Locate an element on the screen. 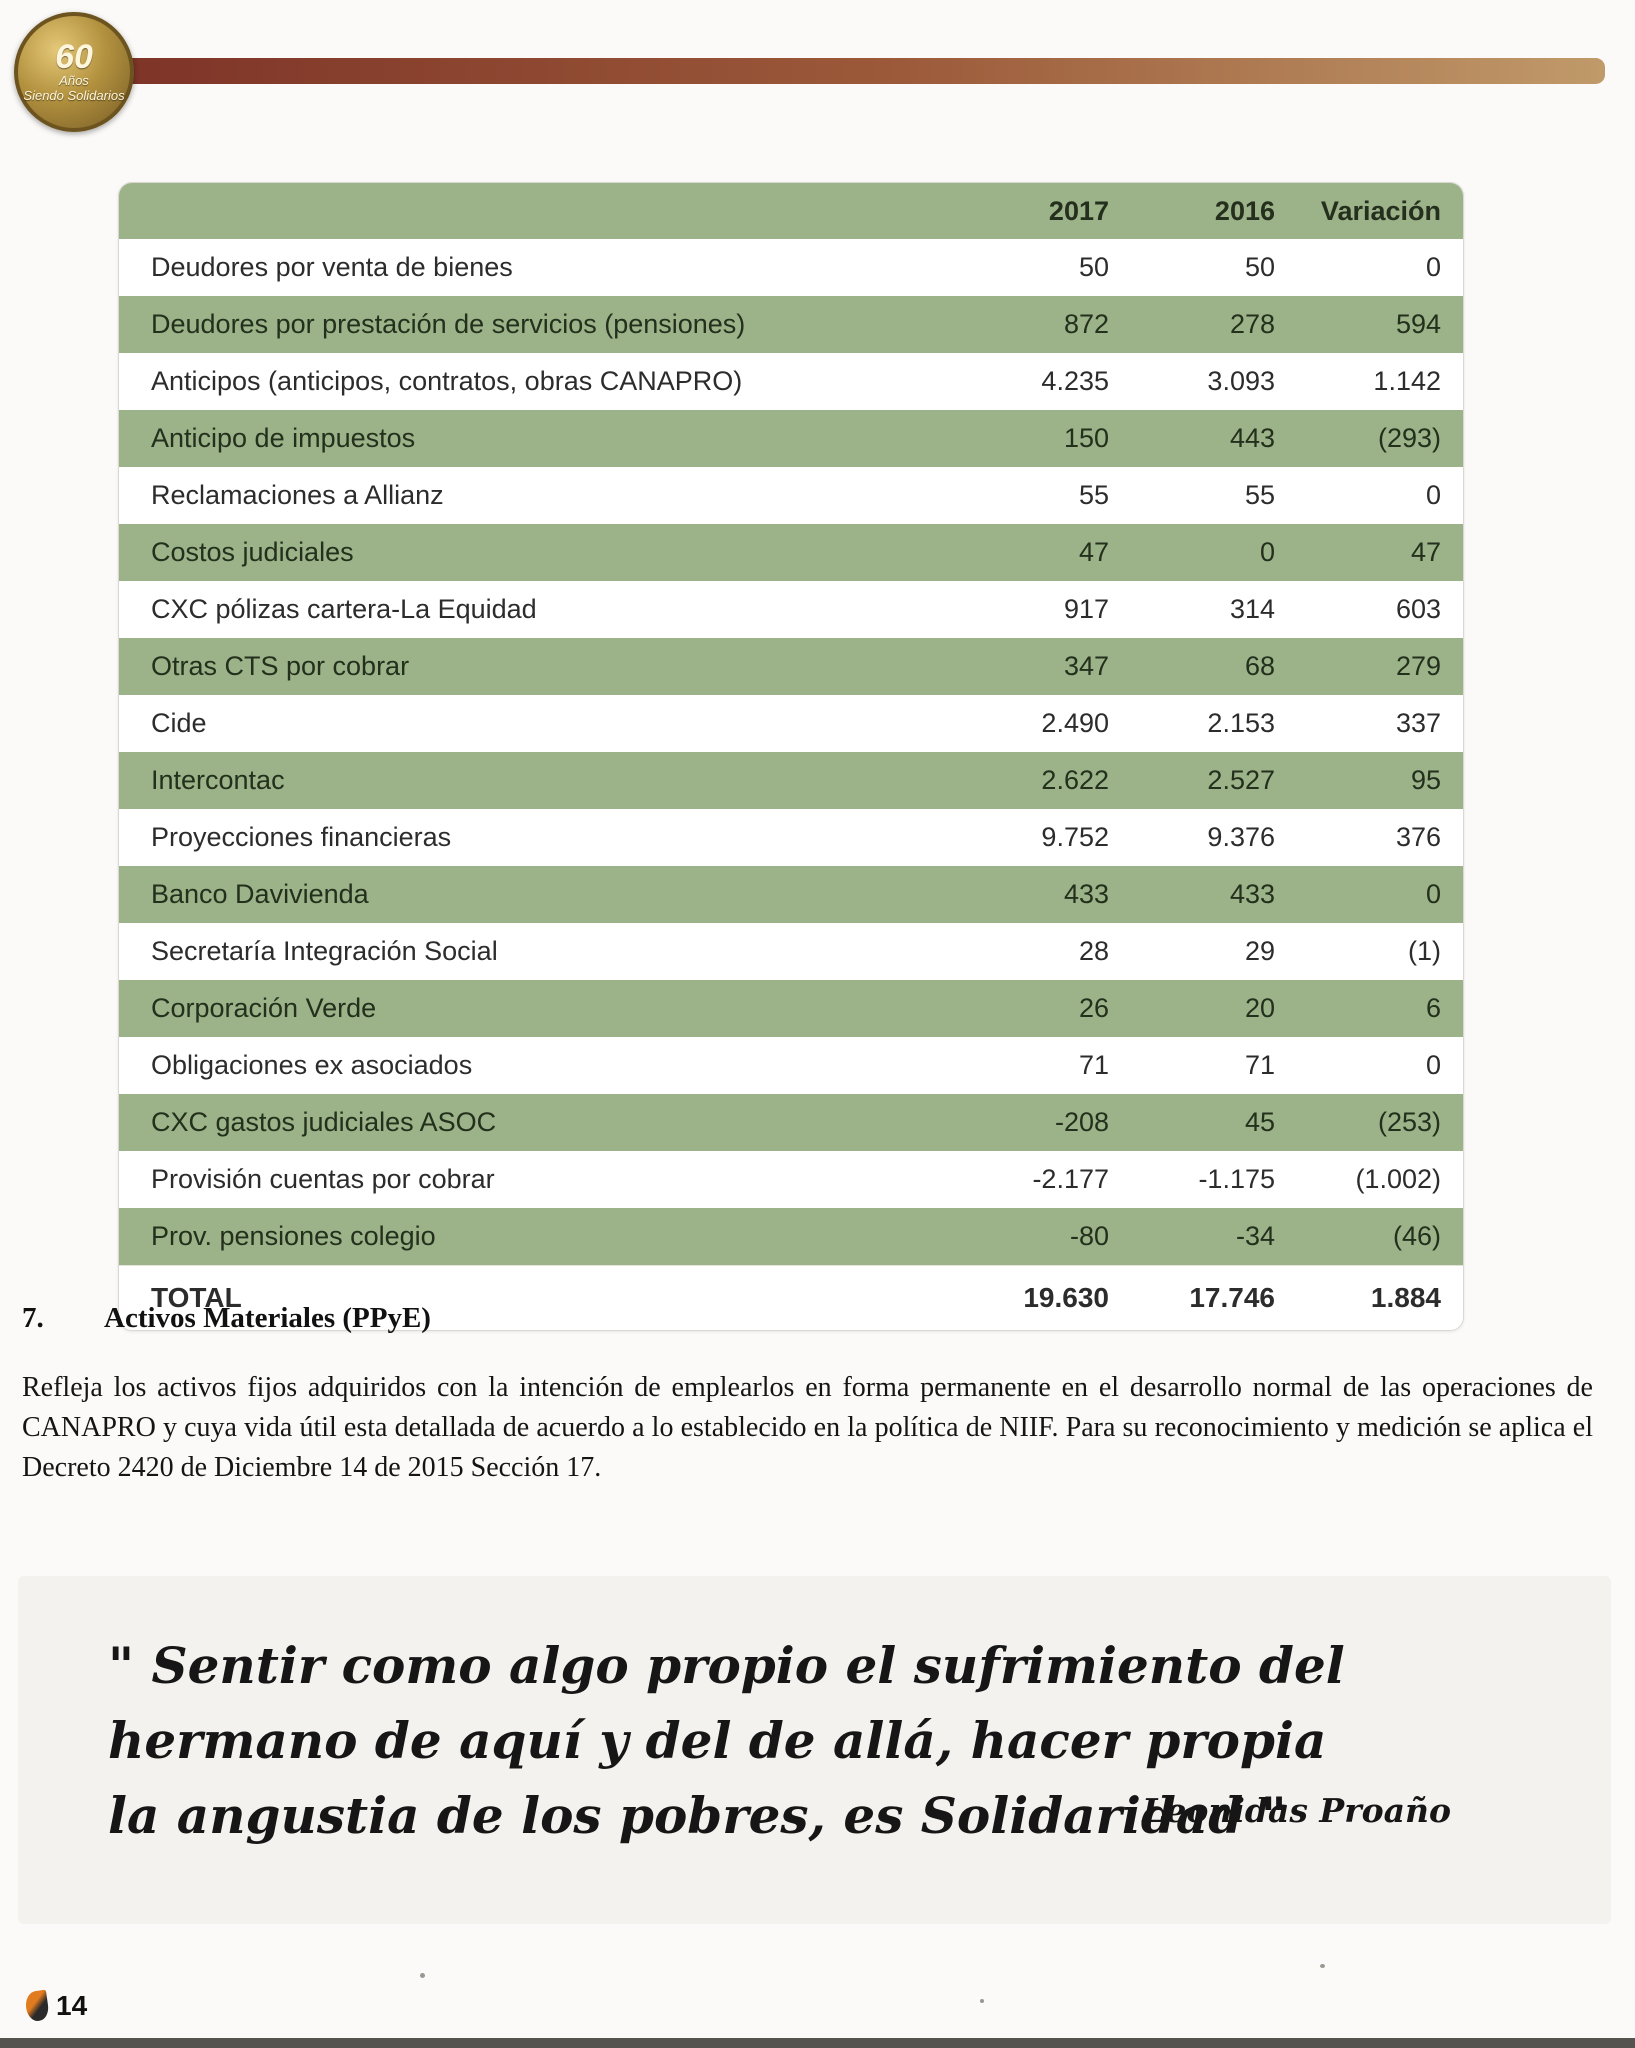 The height and width of the screenshot is (2048, 1635). row-value-2016: 9.376 is located at coordinates (1241, 837).